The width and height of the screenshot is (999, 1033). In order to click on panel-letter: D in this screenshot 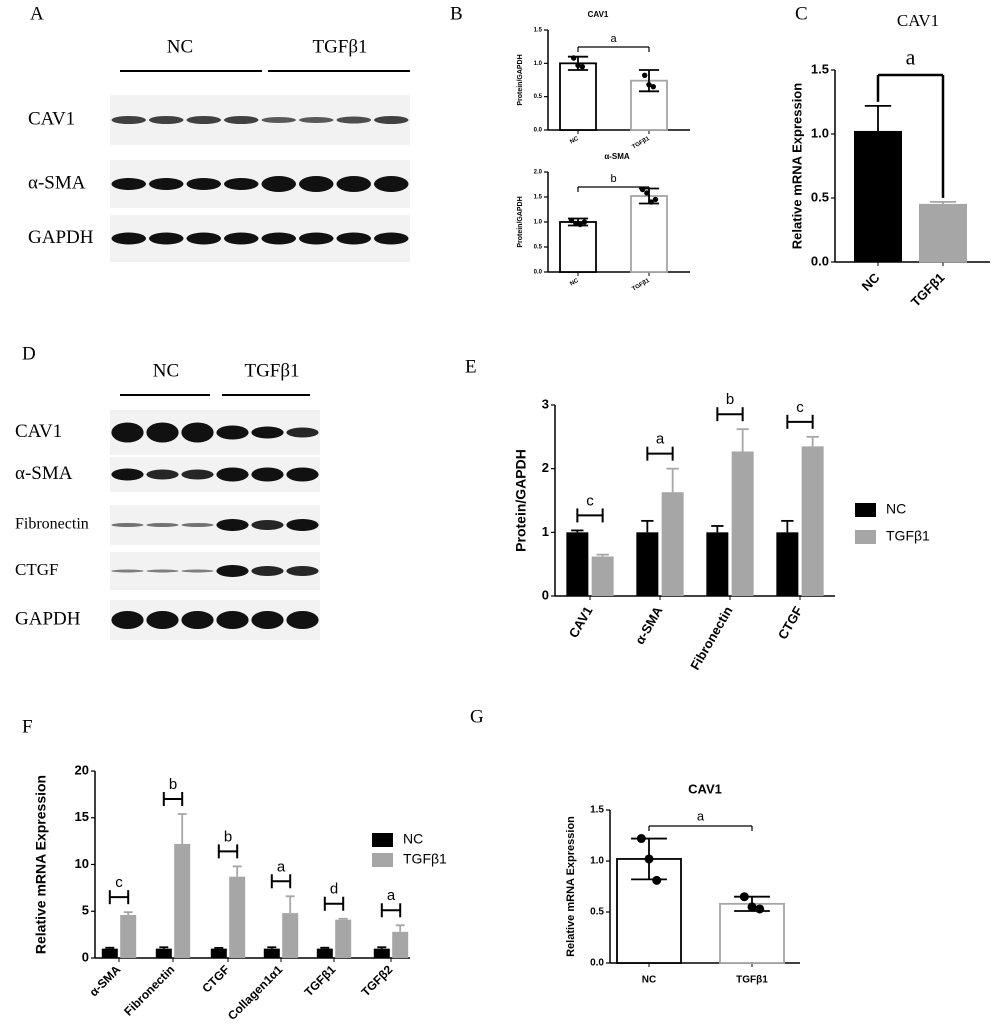, I will do `click(29, 353)`.